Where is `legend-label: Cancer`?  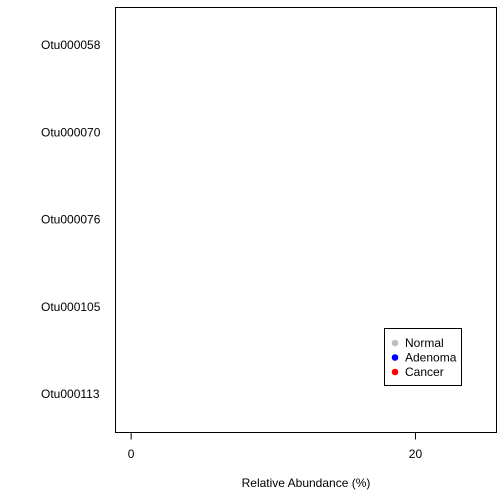
legend-label: Cancer is located at coordinates (424, 372).